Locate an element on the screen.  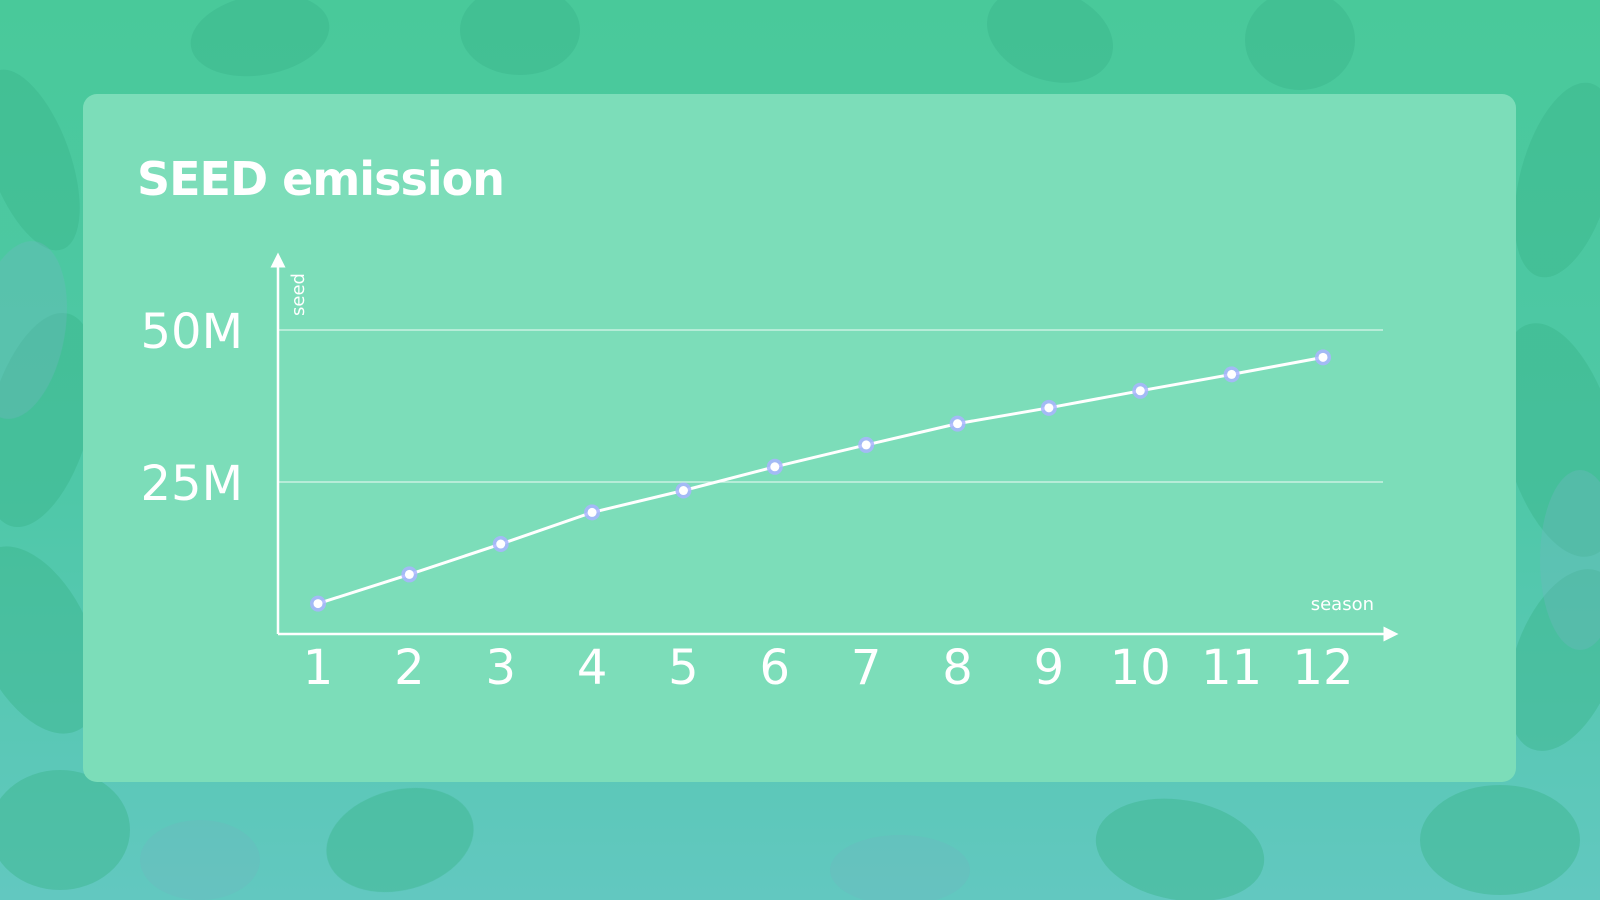
chart-title: SEED emission is located at coordinates (321, 179).